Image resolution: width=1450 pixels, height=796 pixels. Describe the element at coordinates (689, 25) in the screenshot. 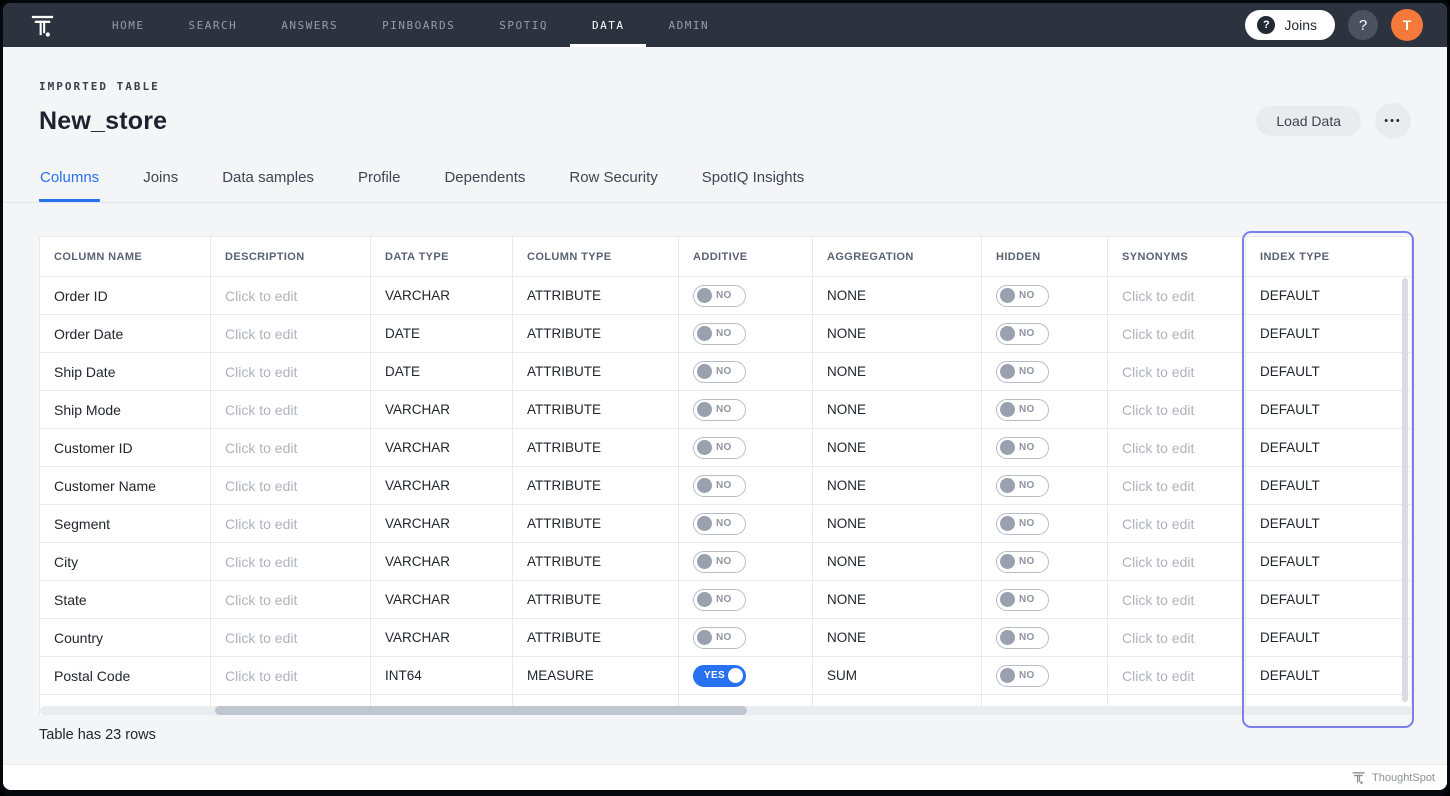

I see `nav-item-admin: ADMIN` at that location.